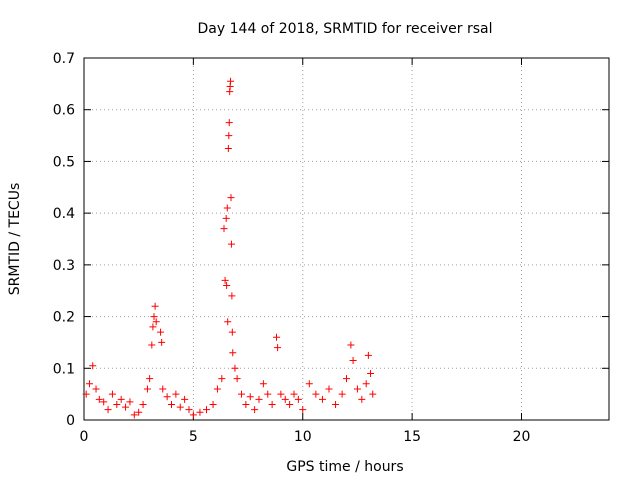 This screenshot has height=480, width=640. I want to click on y-tick-labels: 0 0.1 0.2 0.3 0.4 0.5 0.6 0.7, so click(64, 240).